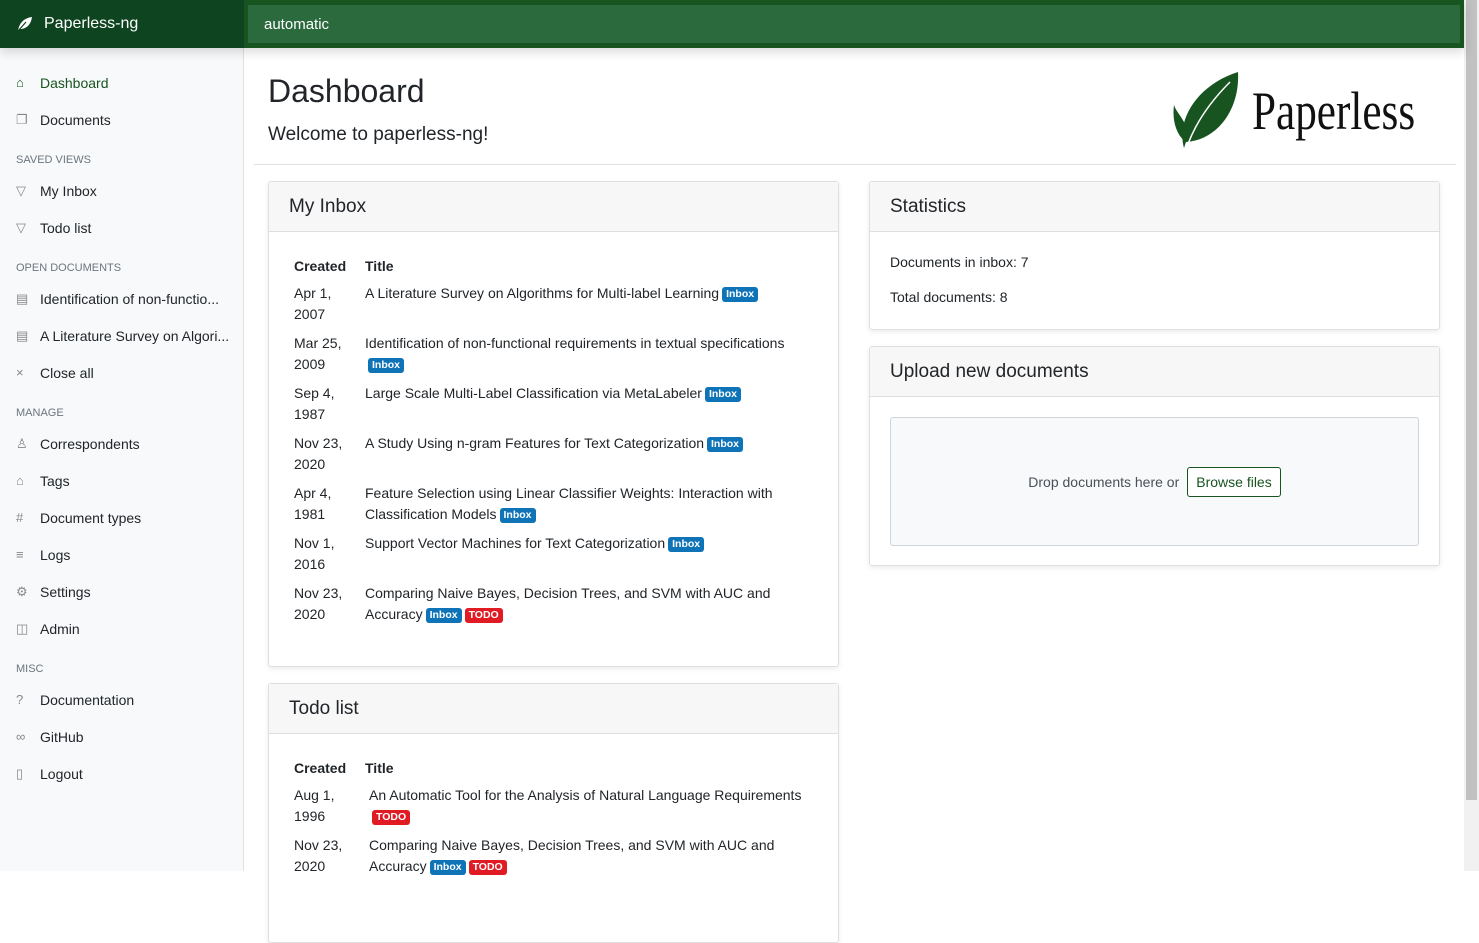 This screenshot has width=1479, height=943. What do you see at coordinates (318, 353) in the screenshot?
I see `created-date: Mar 25, 2009` at bounding box center [318, 353].